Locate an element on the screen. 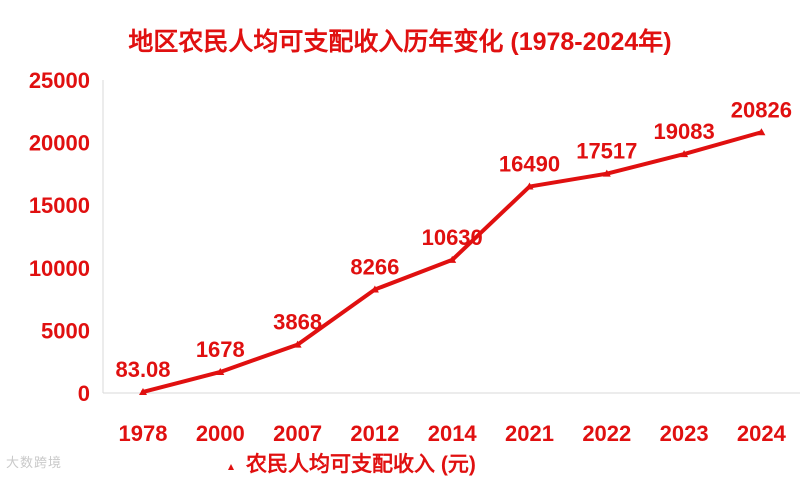 This screenshot has height=485, width=800. y-tick-label: 15000 is located at coordinates (59, 205).